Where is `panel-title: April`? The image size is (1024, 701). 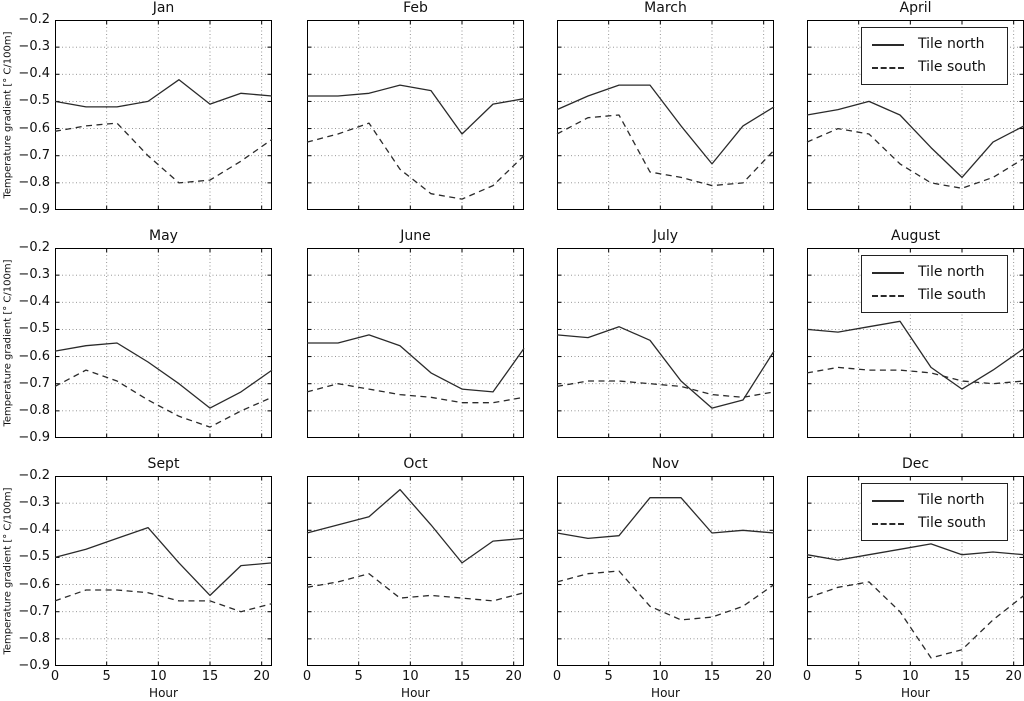 panel-title: April is located at coordinates (915, 8).